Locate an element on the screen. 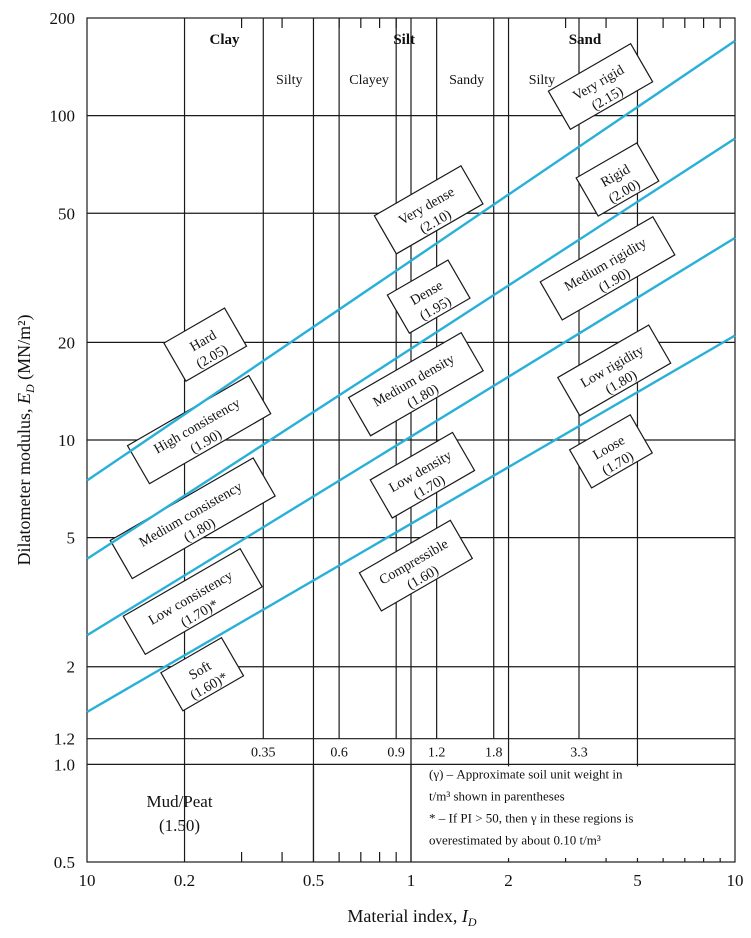  y-axis-title-sub: D is located at coordinates (30, 389).